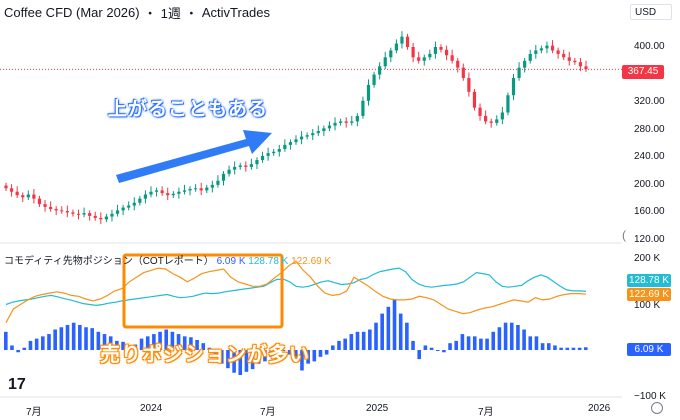  I want to click on cot-axis-tick: 200 K, so click(647, 258).